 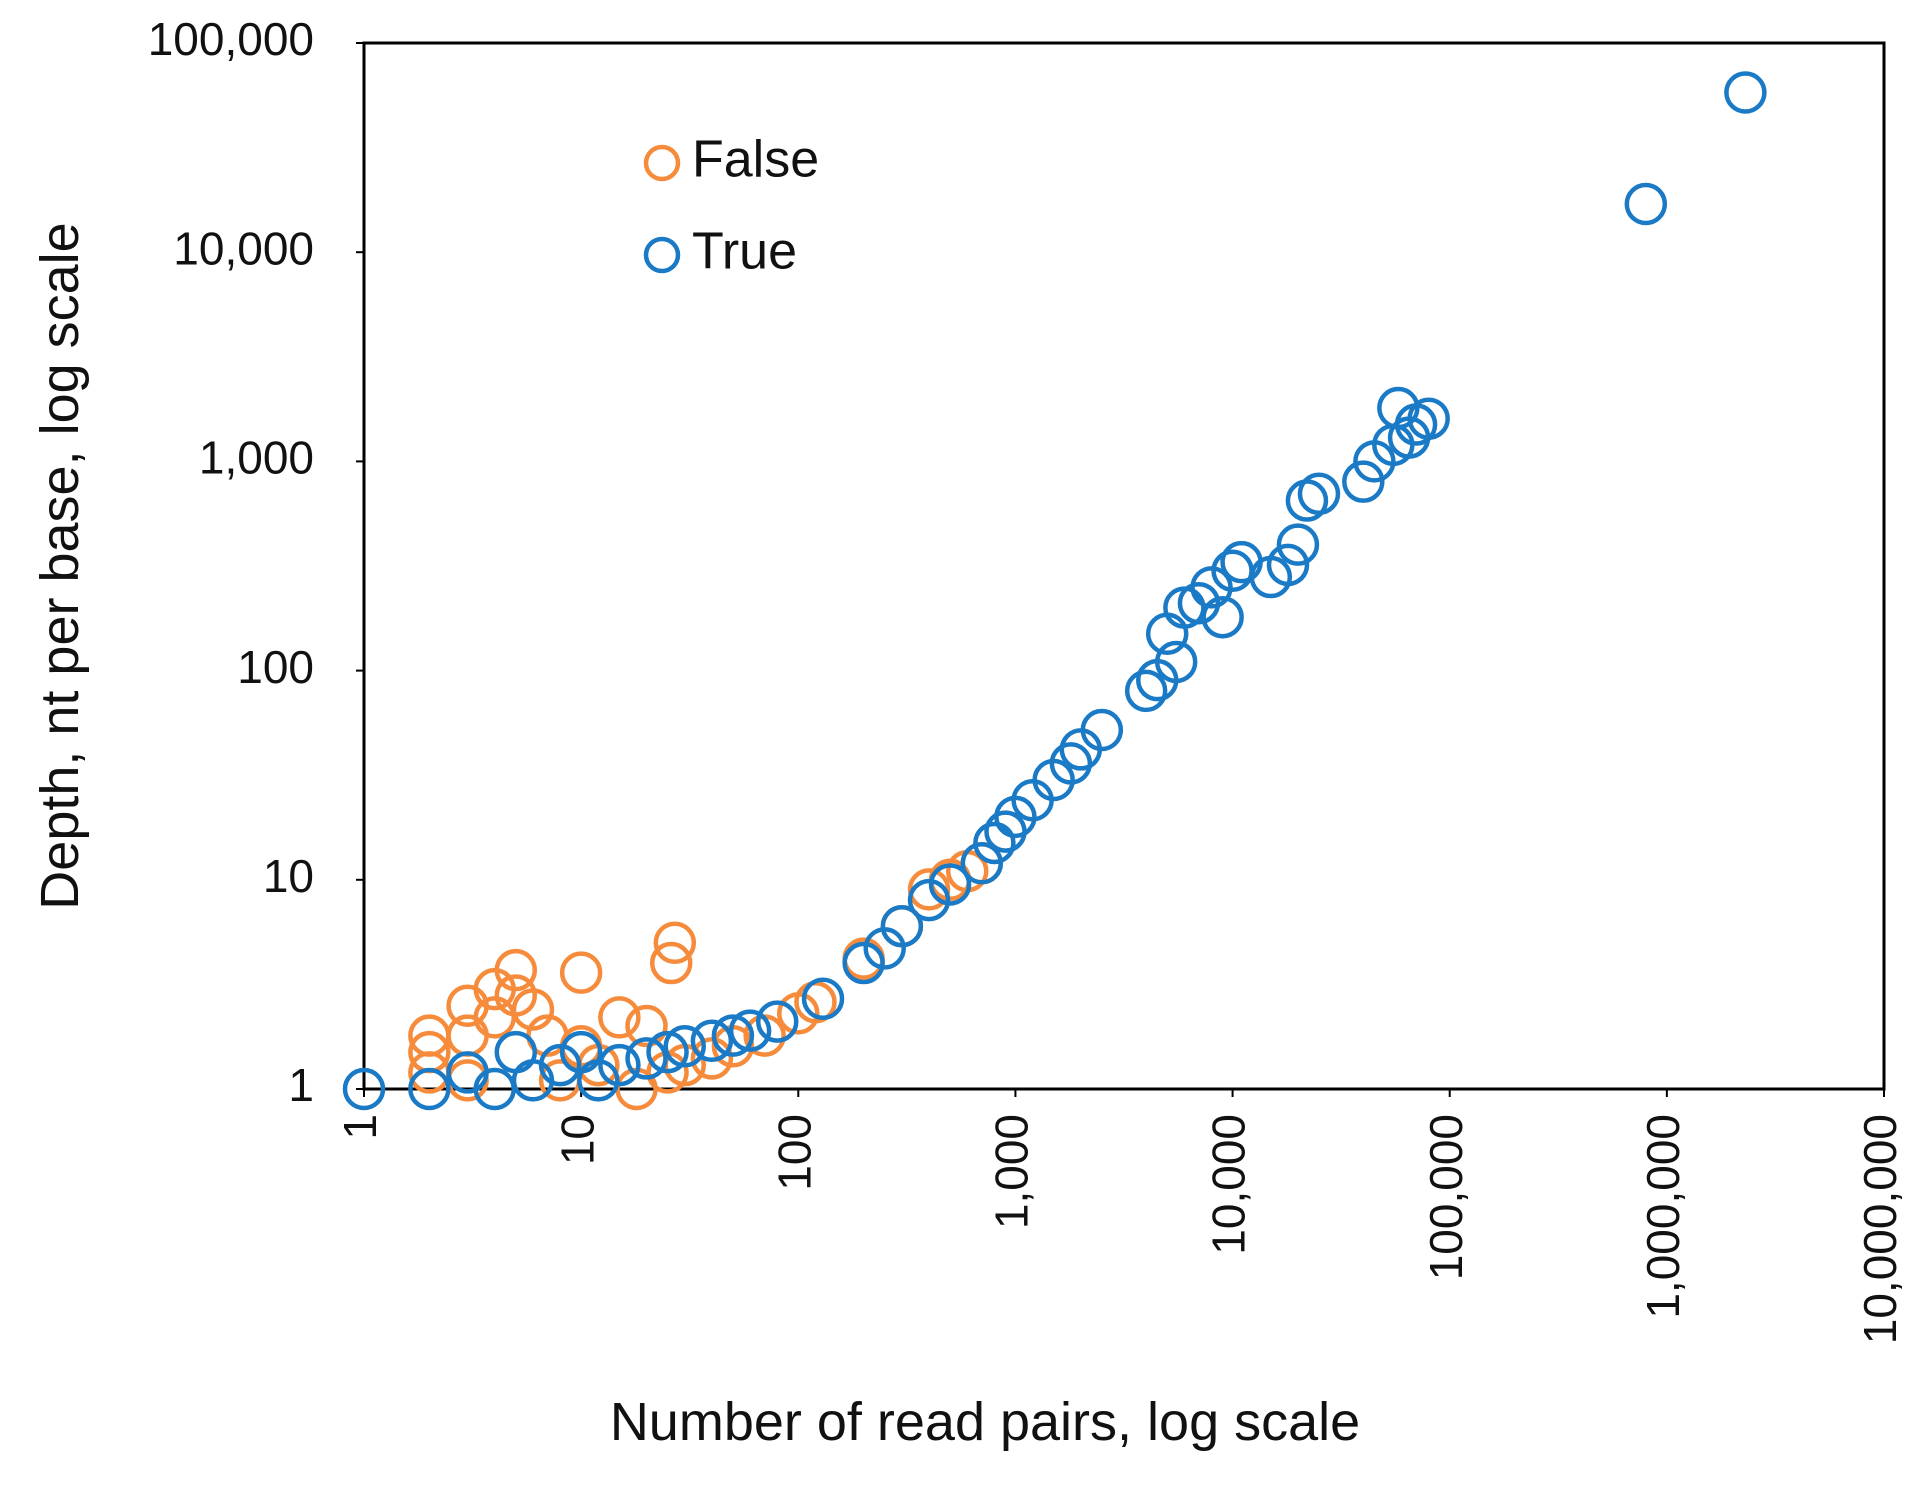 I want to click on y-tick-label: 1,000, so click(x=256, y=458).